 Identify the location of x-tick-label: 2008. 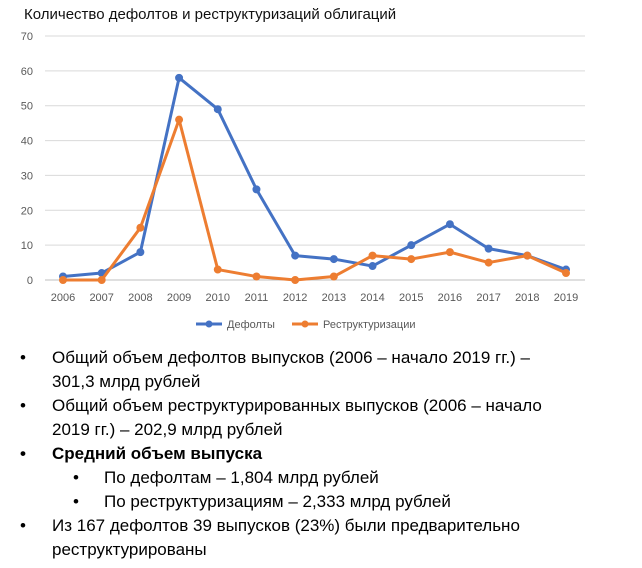
(140, 298).